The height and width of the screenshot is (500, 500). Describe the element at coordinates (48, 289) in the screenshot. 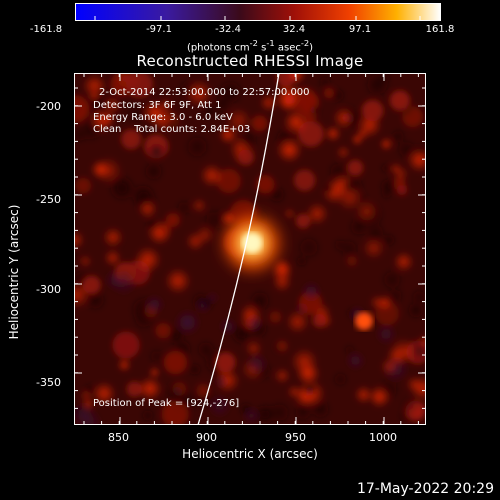

I see `y-tick-label: -300` at that location.